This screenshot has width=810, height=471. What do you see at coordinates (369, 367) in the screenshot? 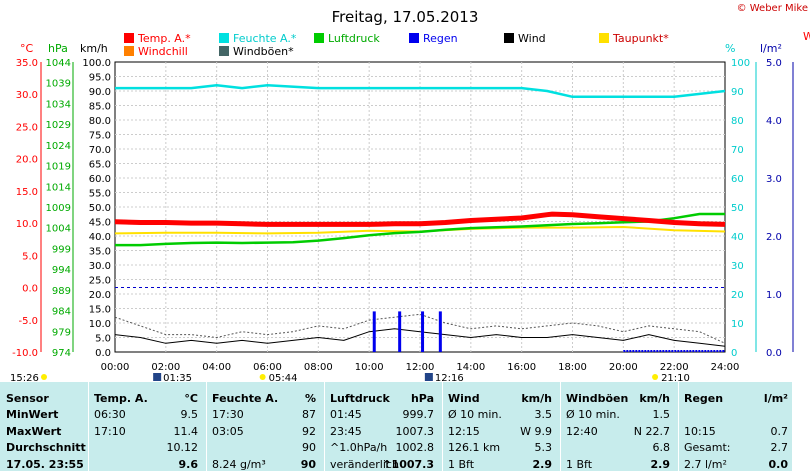
I see `x-tick-label: 10:00` at bounding box center [369, 367].